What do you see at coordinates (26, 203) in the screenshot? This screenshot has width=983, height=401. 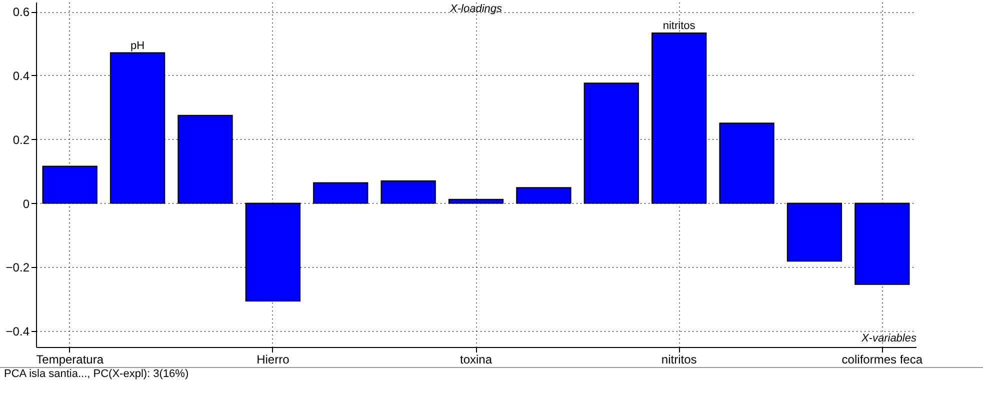 I see `y-tick-label: 0` at bounding box center [26, 203].